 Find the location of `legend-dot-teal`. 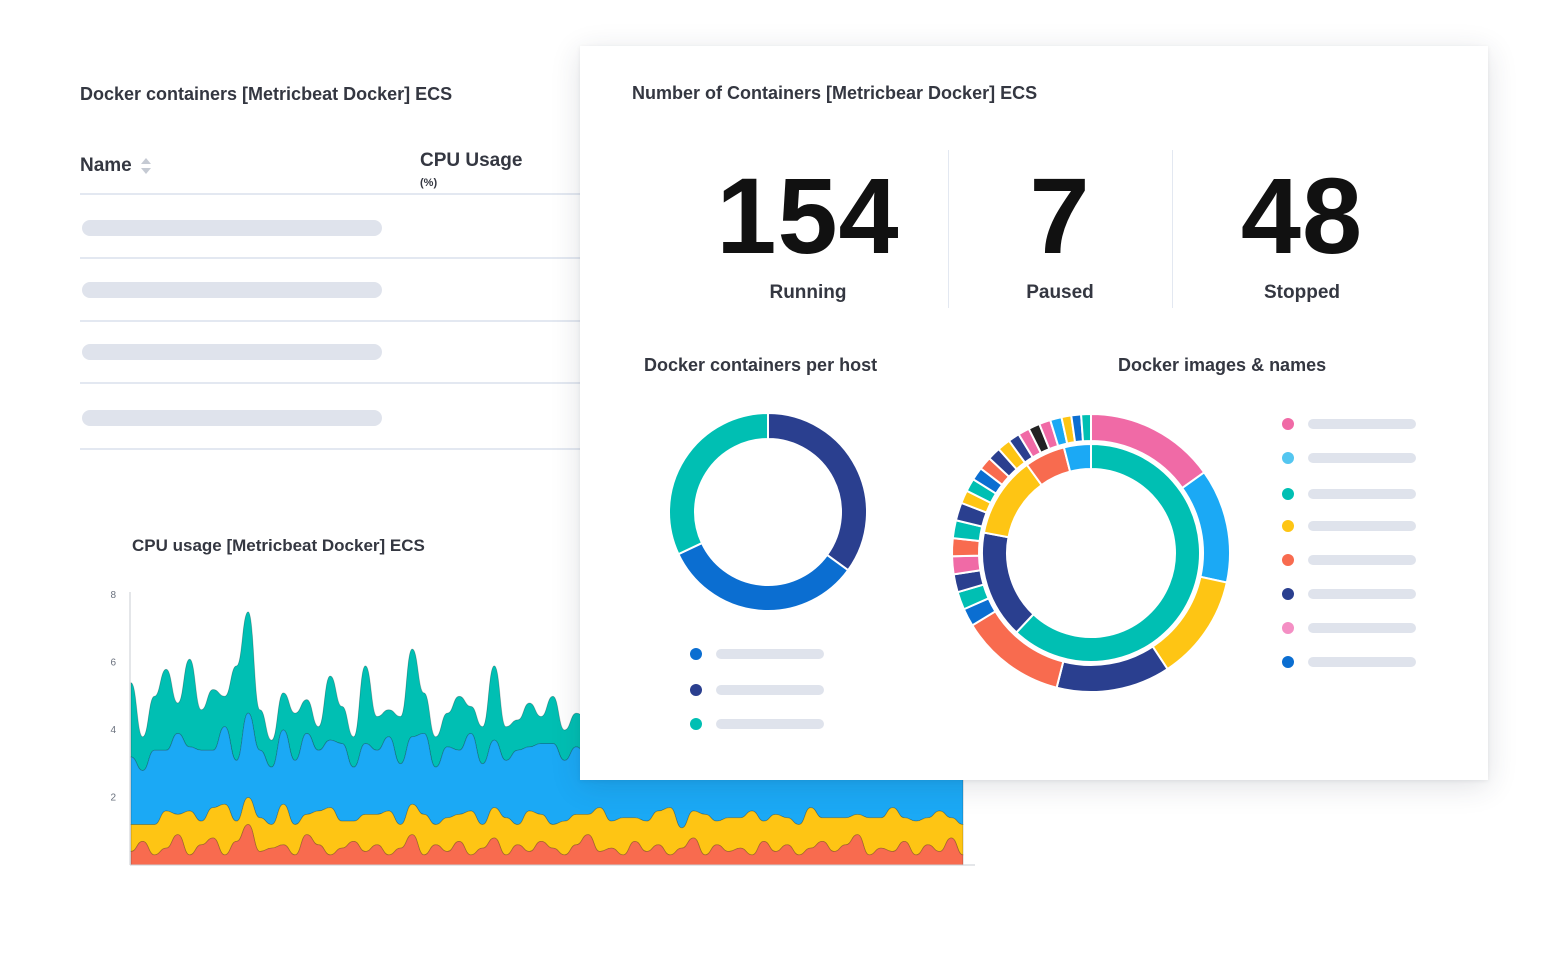

legend-dot-teal is located at coordinates (1288, 494).